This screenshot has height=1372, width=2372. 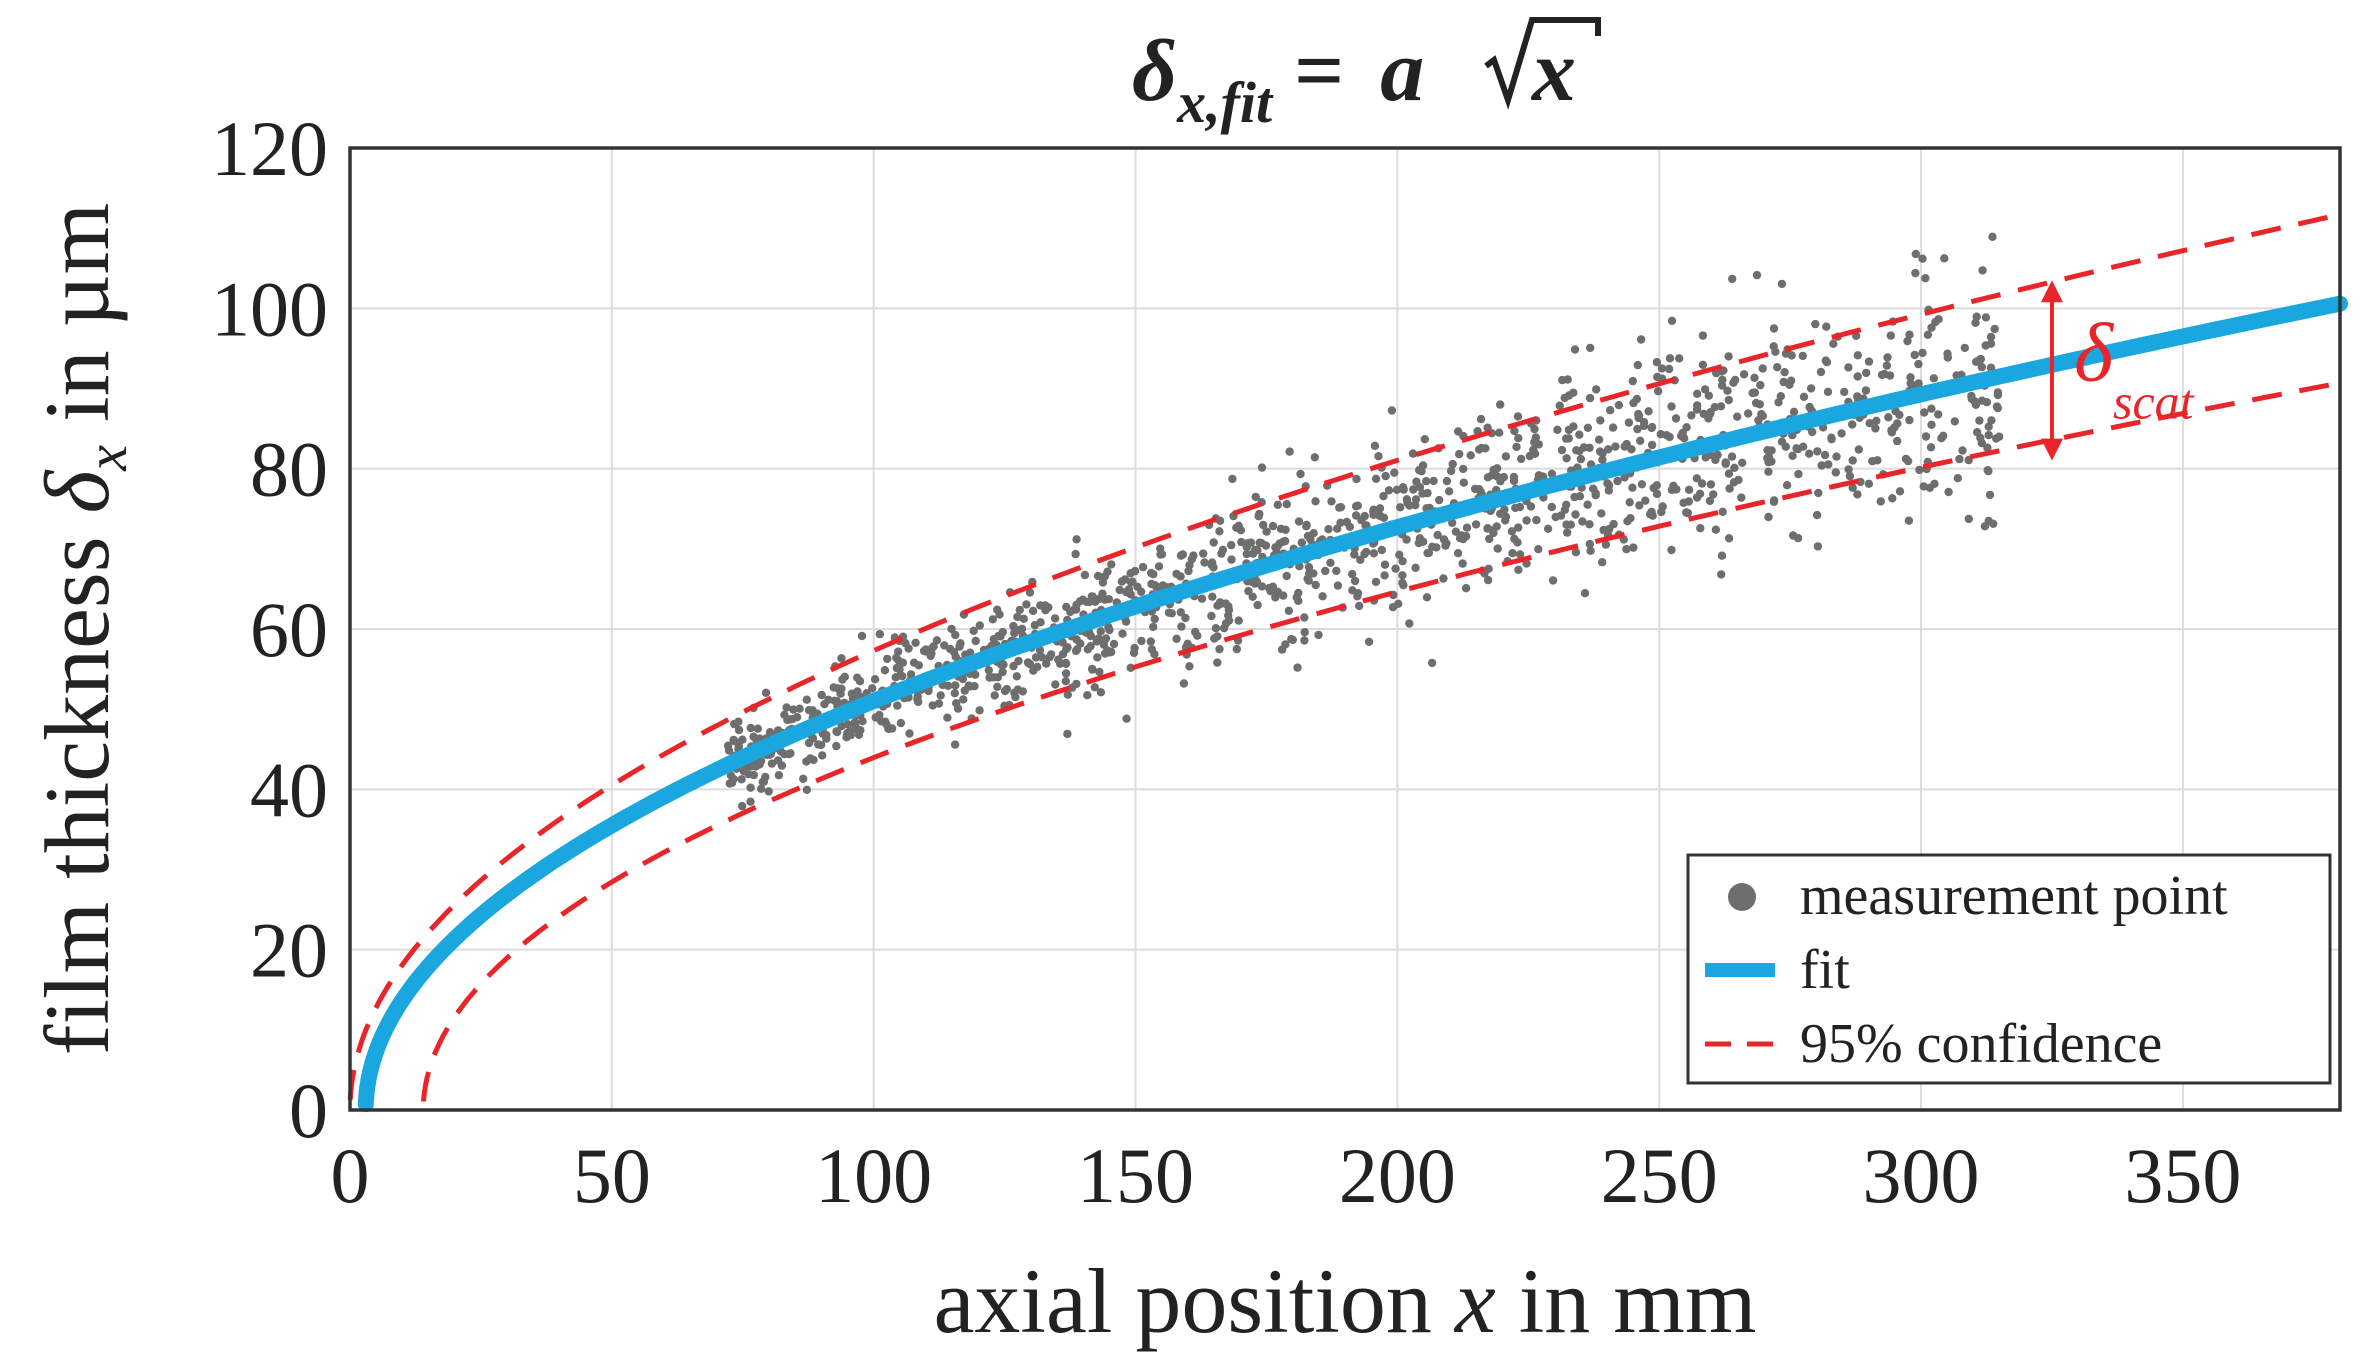 I want to click on x-axis-label: axial position x in mm, so click(x=1345, y=1301).